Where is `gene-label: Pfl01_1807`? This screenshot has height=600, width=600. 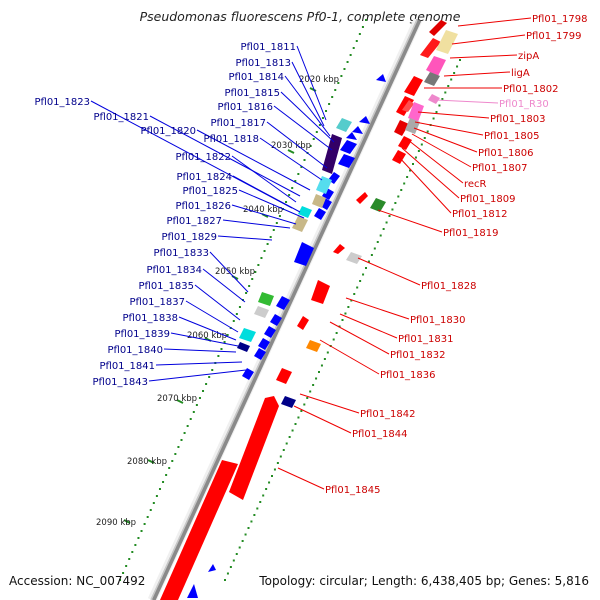 gene-label: Pfl01_1807 is located at coordinates (500, 168).